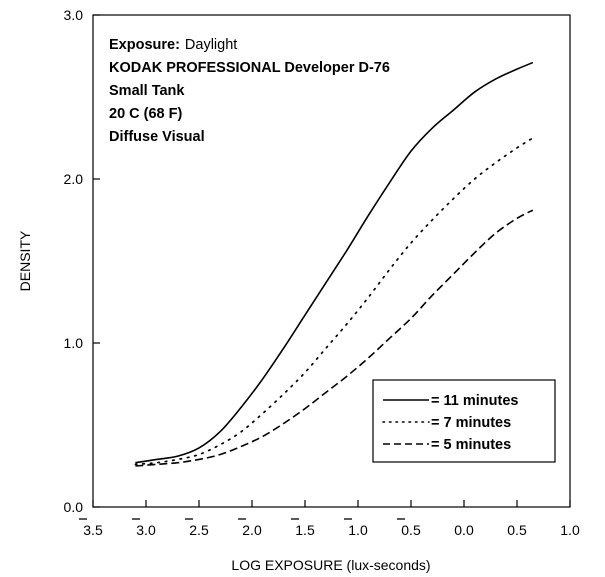 This screenshot has height=577, width=605. Describe the element at coordinates (249, 68) in the screenshot. I see `annotation-line-developer: KODAK PROFESSIONAL Developer D-76` at that location.